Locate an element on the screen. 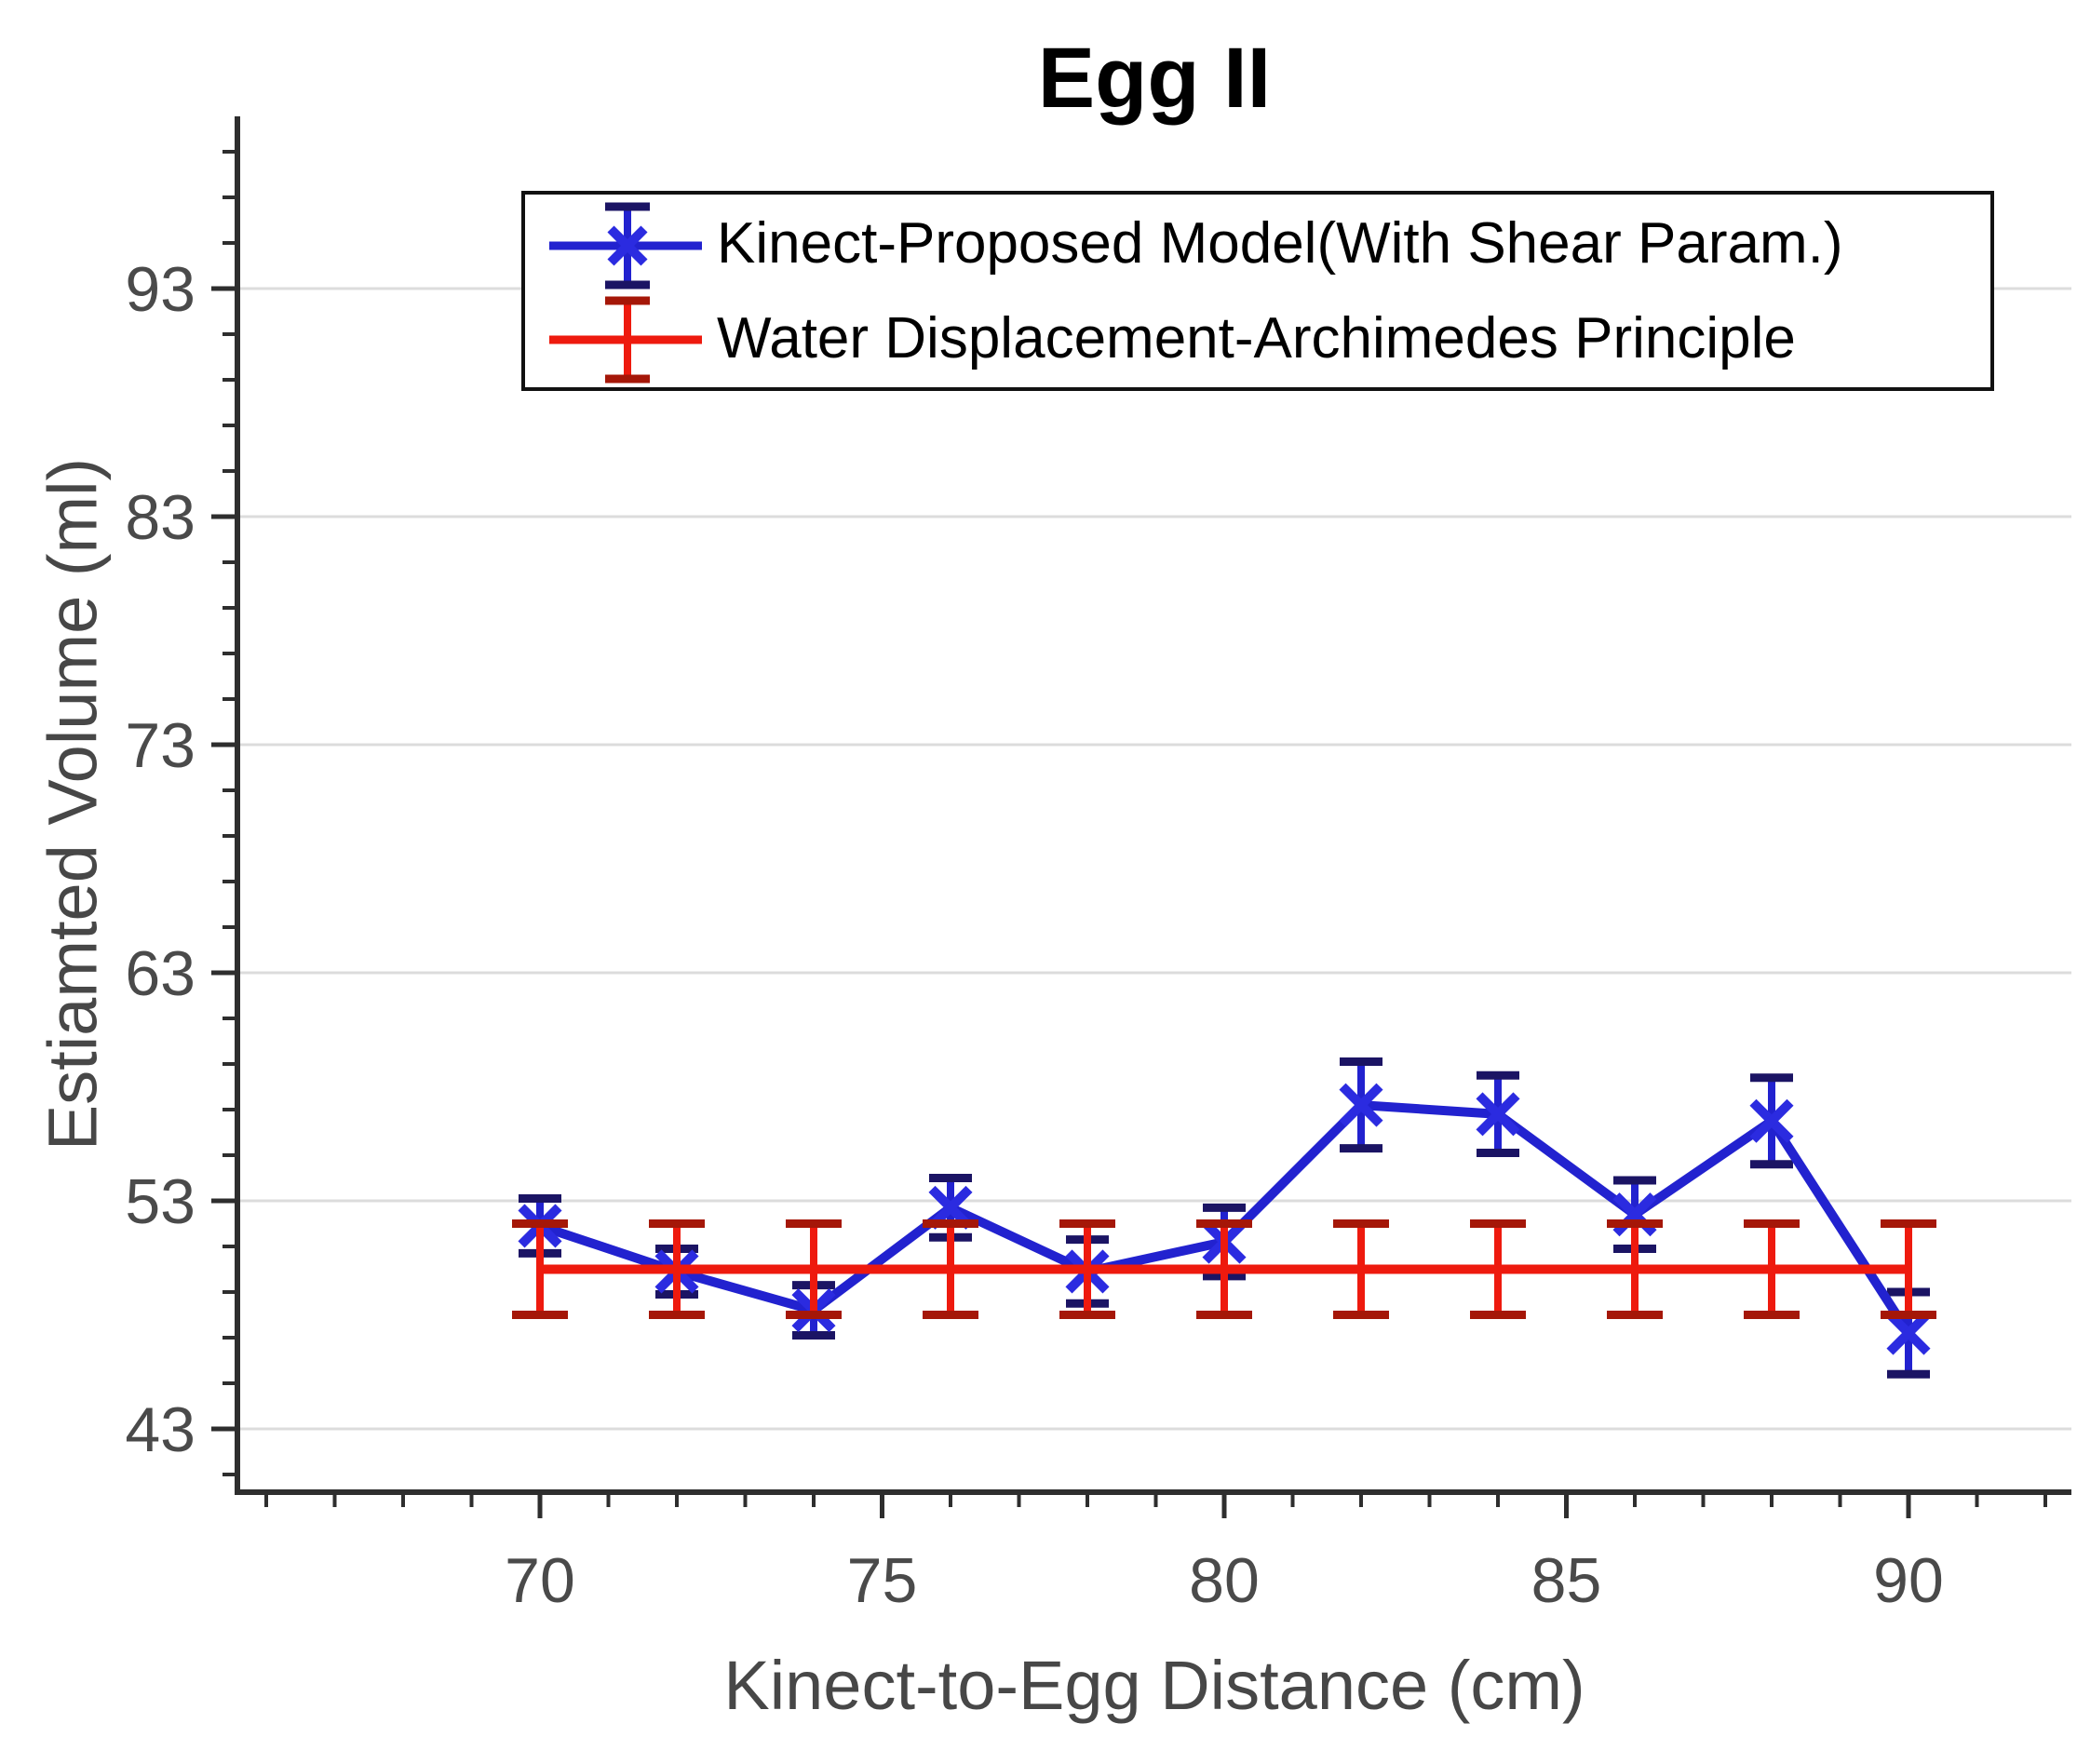 This screenshot has width=2077, height=1764. legend-label-kinect: Kinect-Proposed Model(With Shear Param.) is located at coordinates (1280, 244).